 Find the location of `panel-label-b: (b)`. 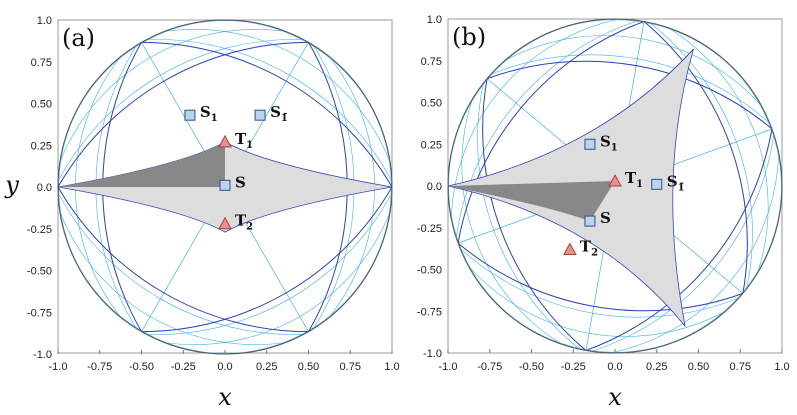

panel-label-b: (b) is located at coordinates (469, 37).